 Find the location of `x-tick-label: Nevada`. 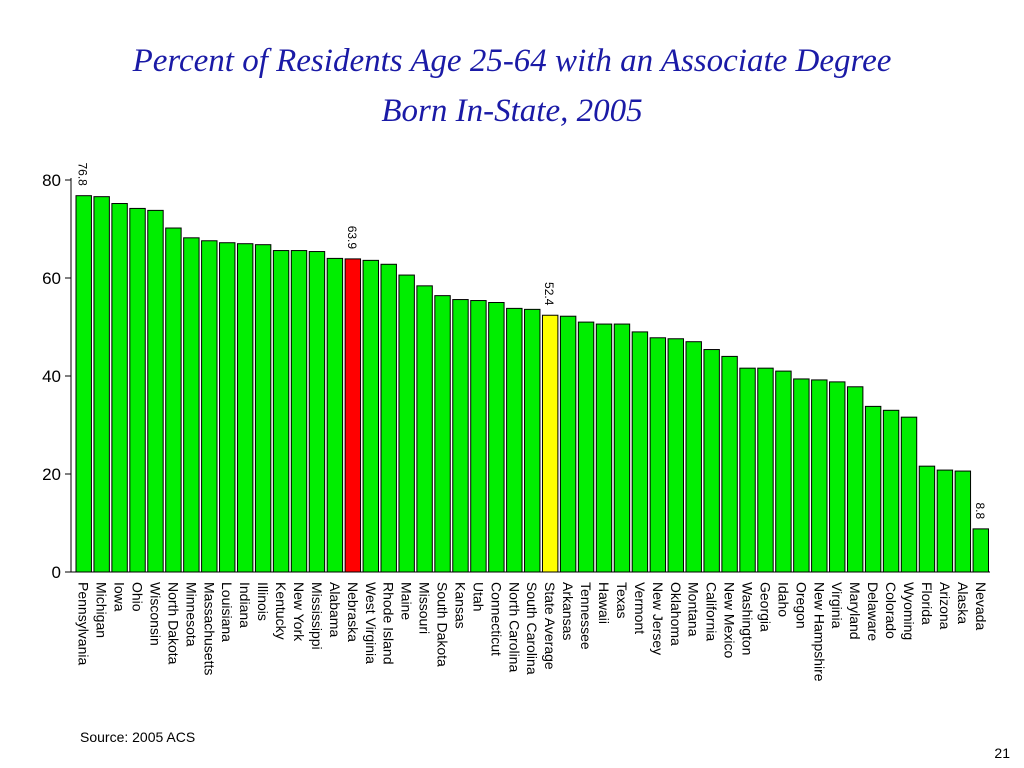

x-tick-label: Nevada is located at coordinates (981, 606).